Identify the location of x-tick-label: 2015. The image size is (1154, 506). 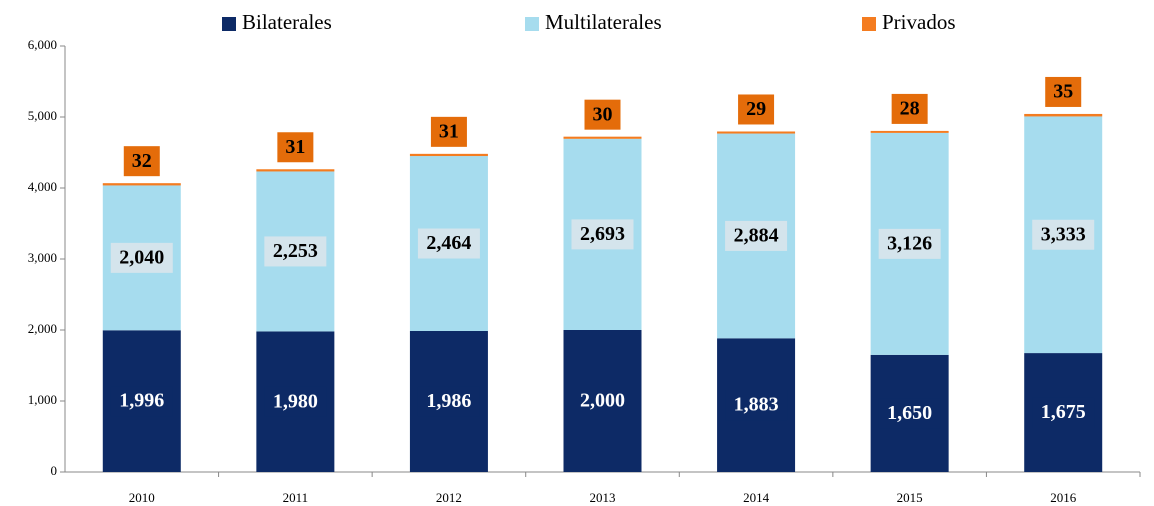
(910, 497).